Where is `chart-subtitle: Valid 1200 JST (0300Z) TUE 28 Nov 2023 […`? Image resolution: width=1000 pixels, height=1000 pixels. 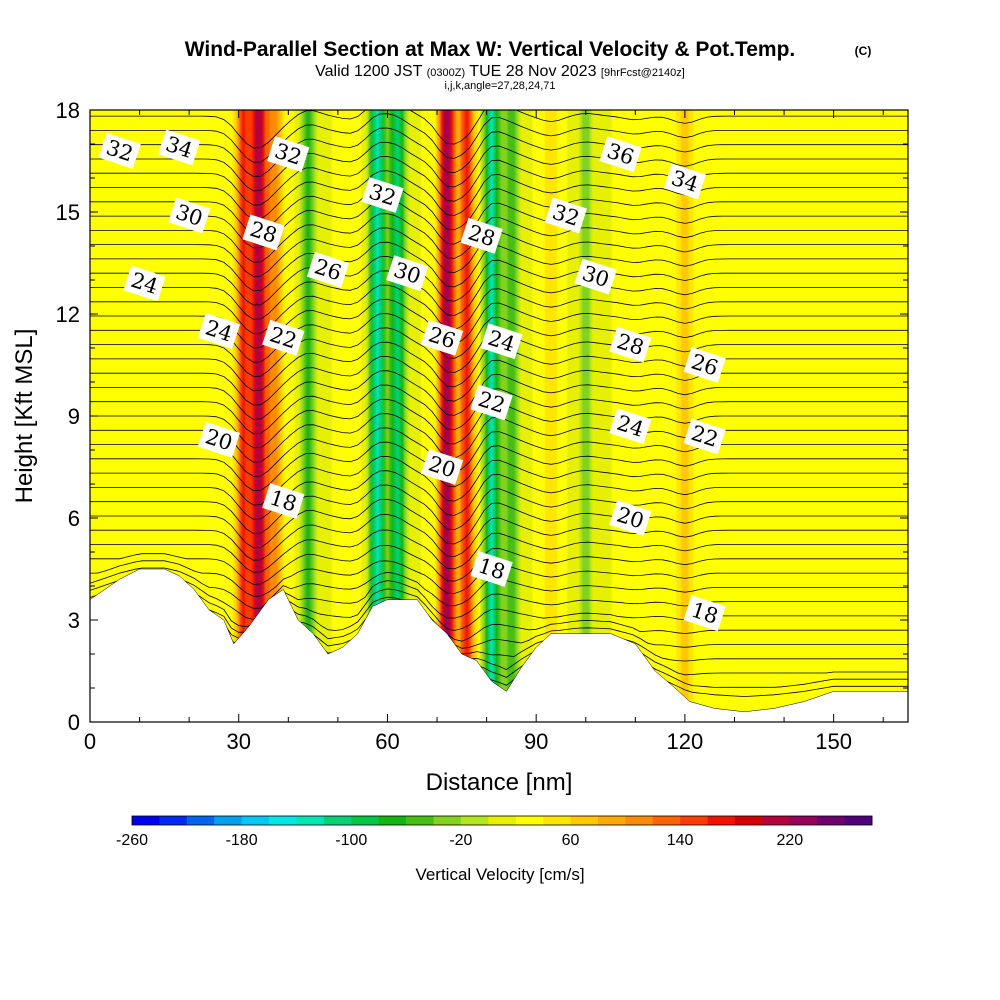 chart-subtitle: Valid 1200 JST (0300Z) TUE 28 Nov 2023 [… is located at coordinates (500, 71).